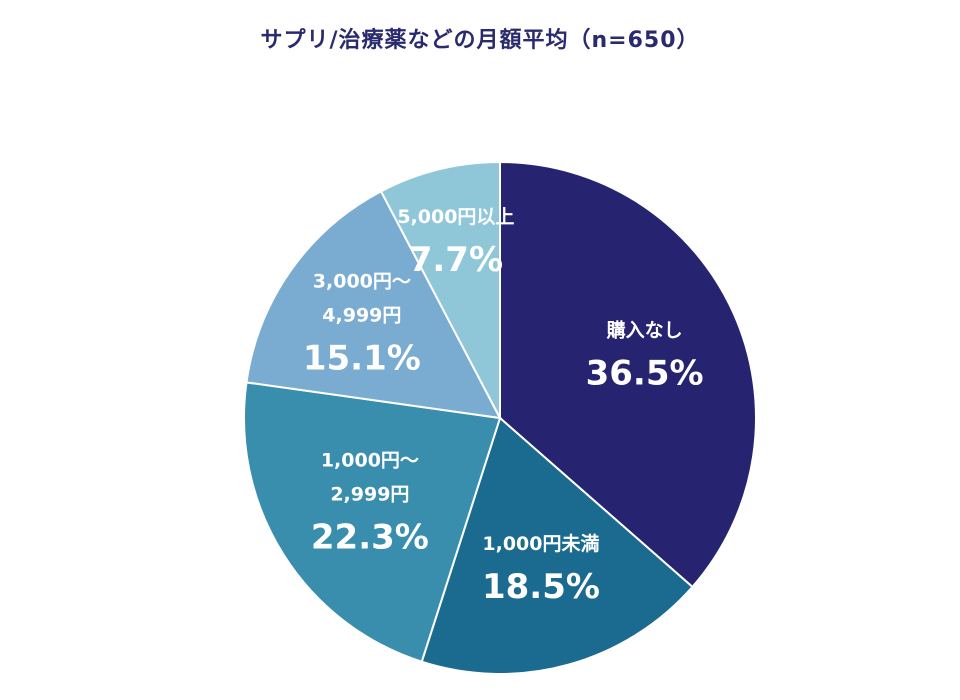 The image size is (960, 700). What do you see at coordinates (370, 461) in the screenshot?
I see `slice-label-1000-2999: 1,000円～` at bounding box center [370, 461].